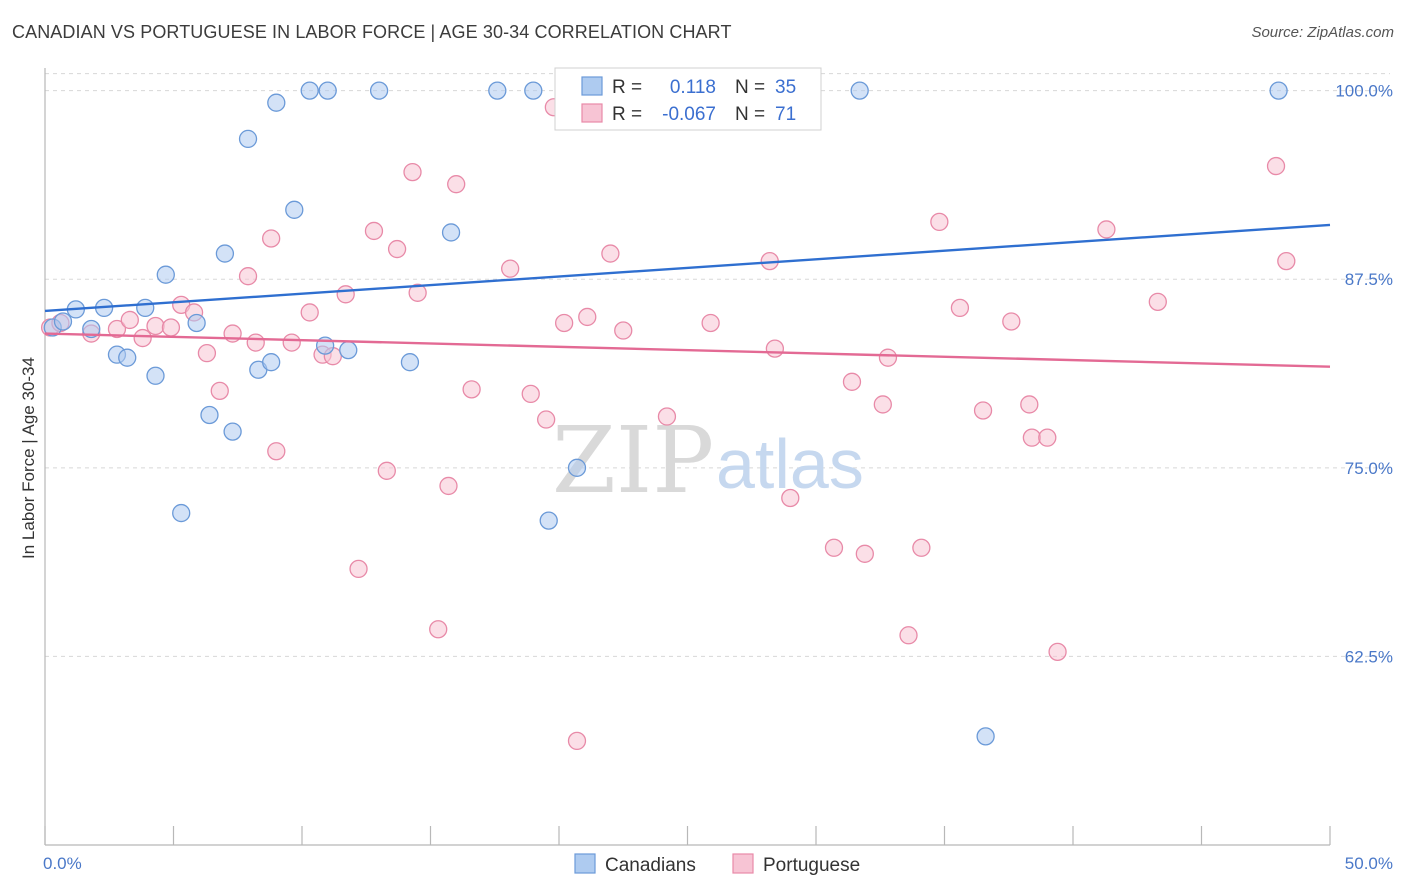  What do you see at coordinates (688, 99) in the screenshot?
I see `stats-legend: R = 0.118 N = 35 R = -0.067 N = 71` at bounding box center [688, 99].